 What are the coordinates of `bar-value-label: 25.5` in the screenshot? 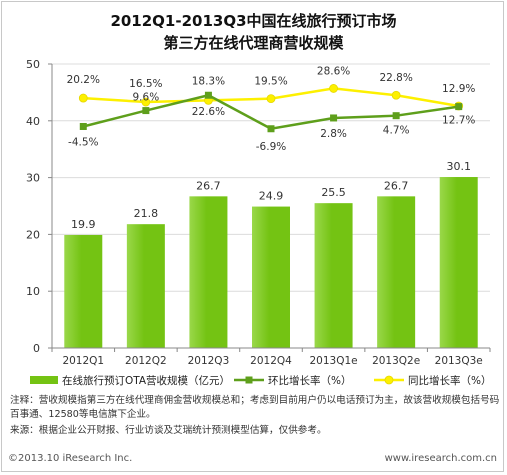 It's located at (333, 192).